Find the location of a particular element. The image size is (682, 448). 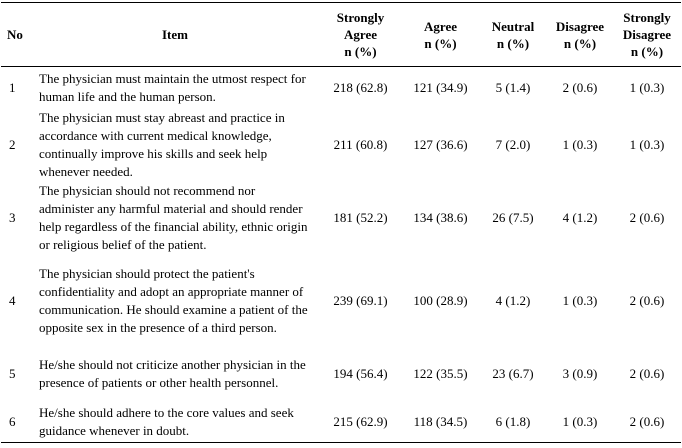

count-cell: 100 (28.9) is located at coordinates (440, 300).